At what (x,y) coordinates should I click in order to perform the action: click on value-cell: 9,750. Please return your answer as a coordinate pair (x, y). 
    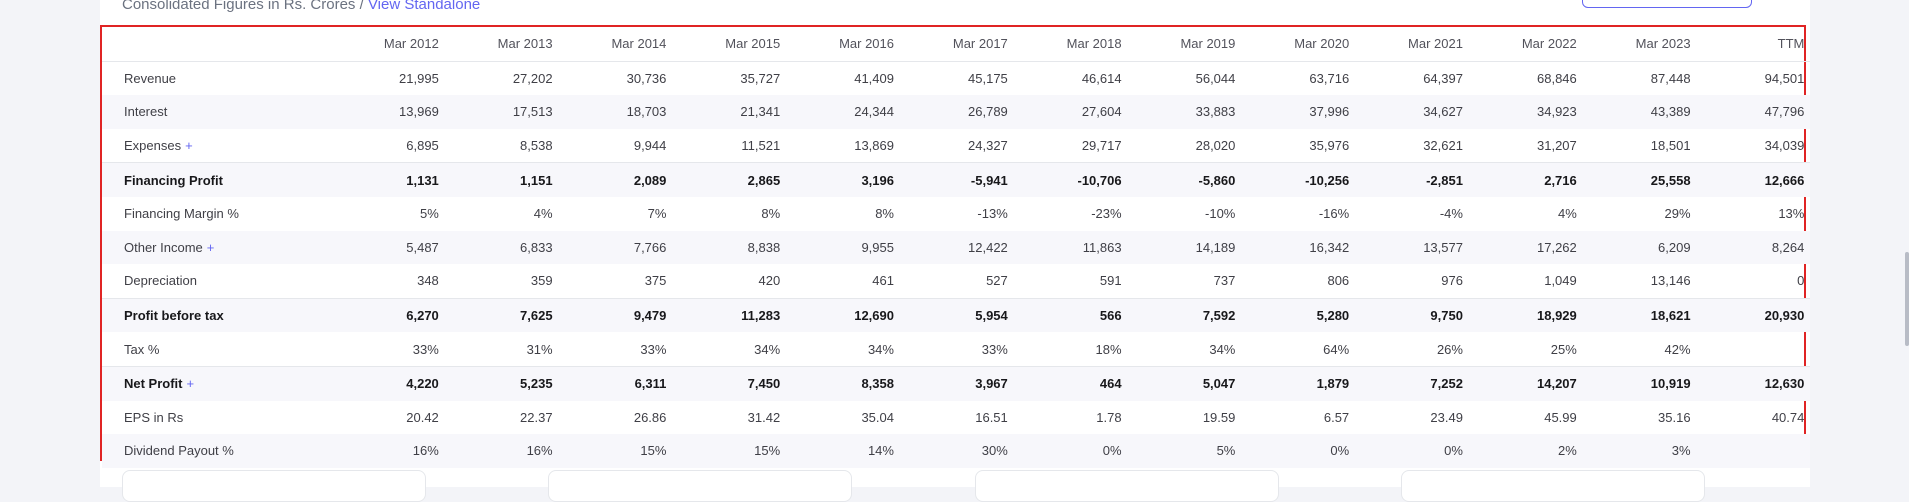
    Looking at the image, I should click on (1412, 315).